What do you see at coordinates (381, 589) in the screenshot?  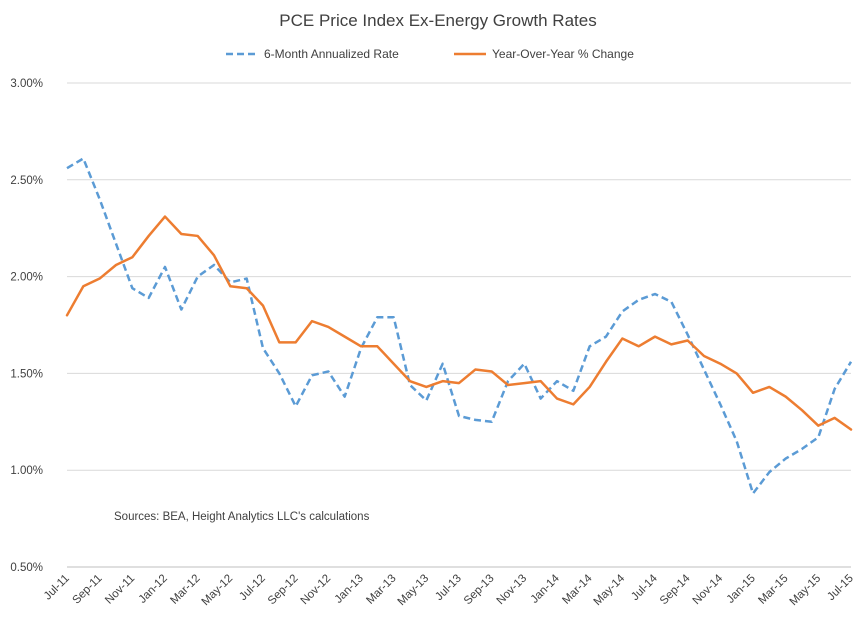 I see `x-tick-label: Mar-13` at bounding box center [381, 589].